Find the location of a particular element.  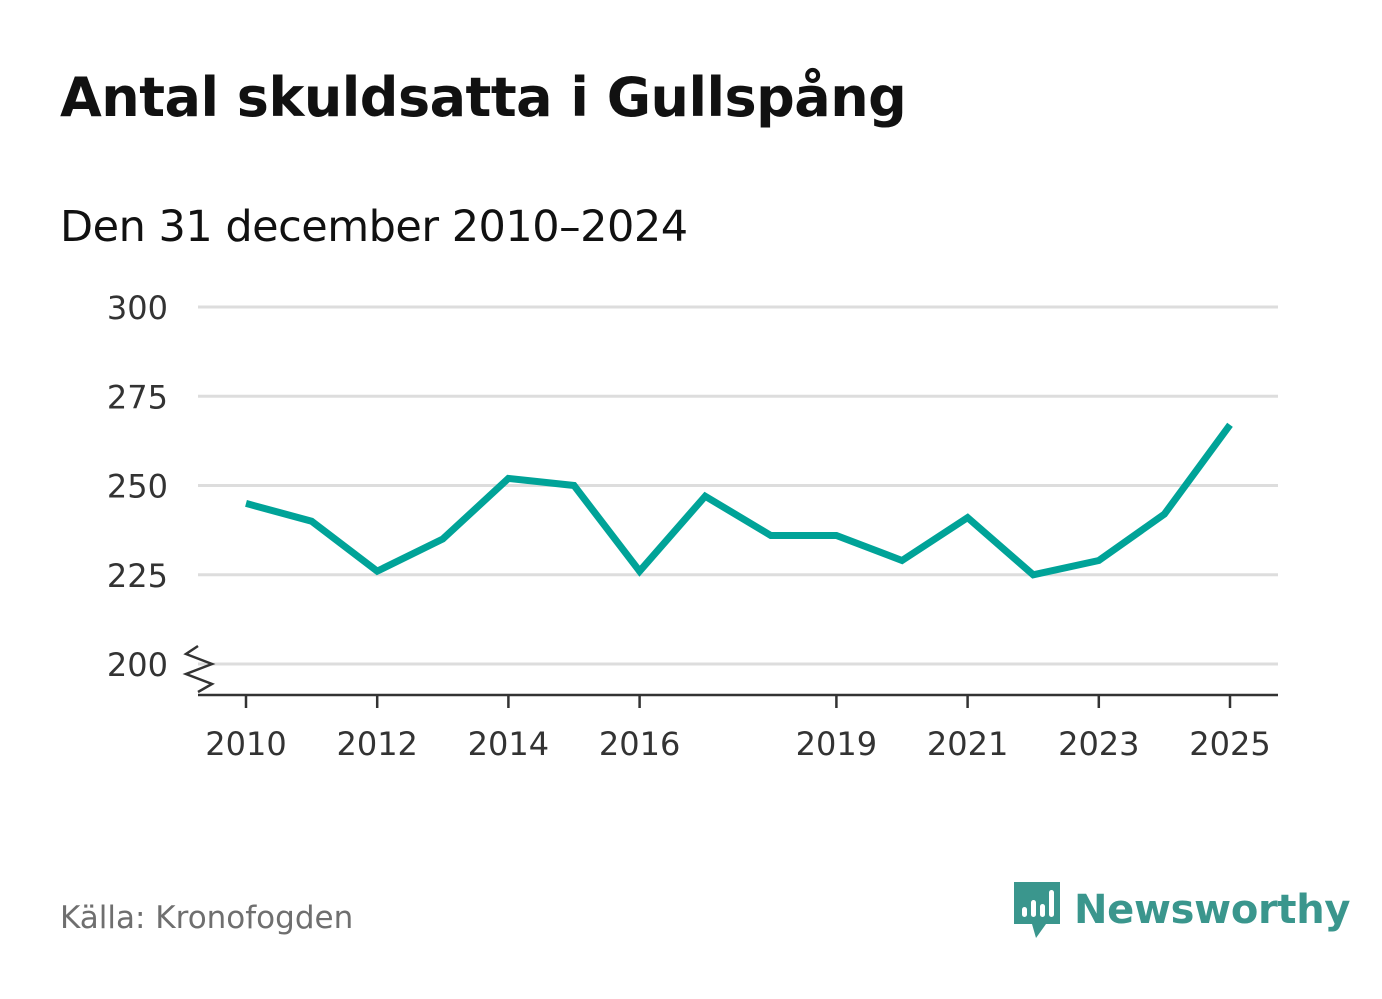

y-tick-label: 275 is located at coordinates (137, 397).